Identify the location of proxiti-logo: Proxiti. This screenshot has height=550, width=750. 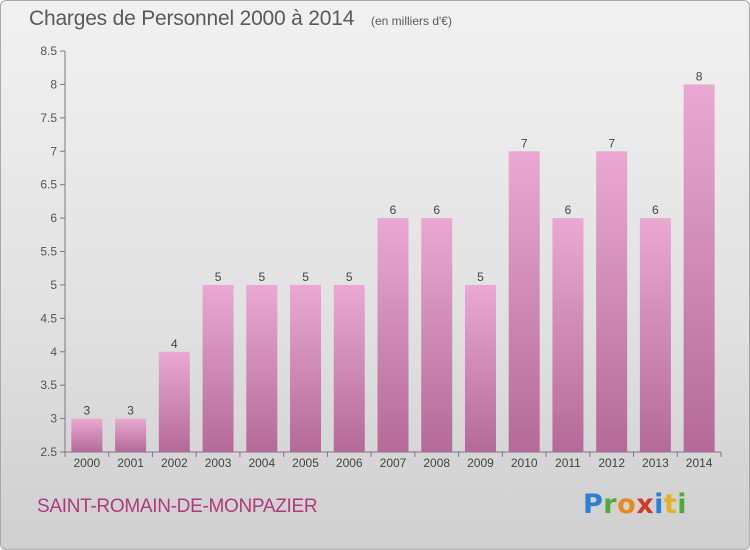
(635, 504).